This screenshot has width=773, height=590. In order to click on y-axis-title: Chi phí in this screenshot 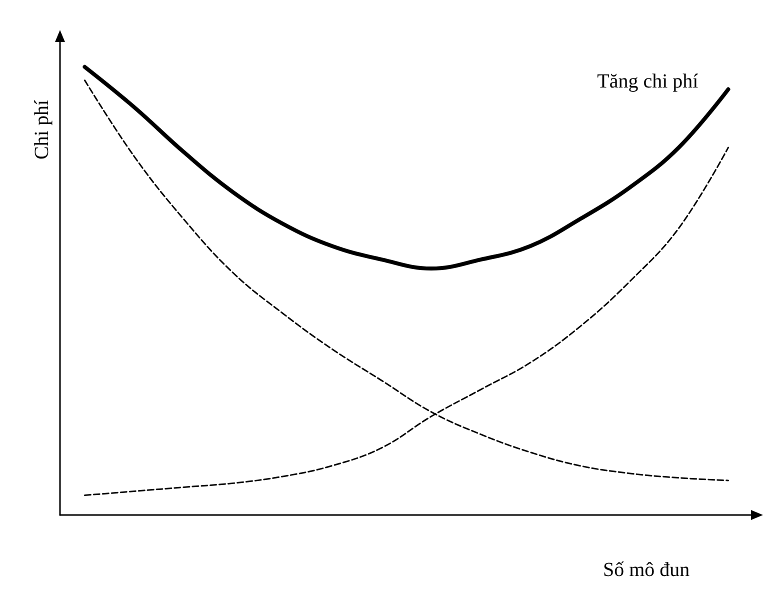, I will do `click(42, 130)`.